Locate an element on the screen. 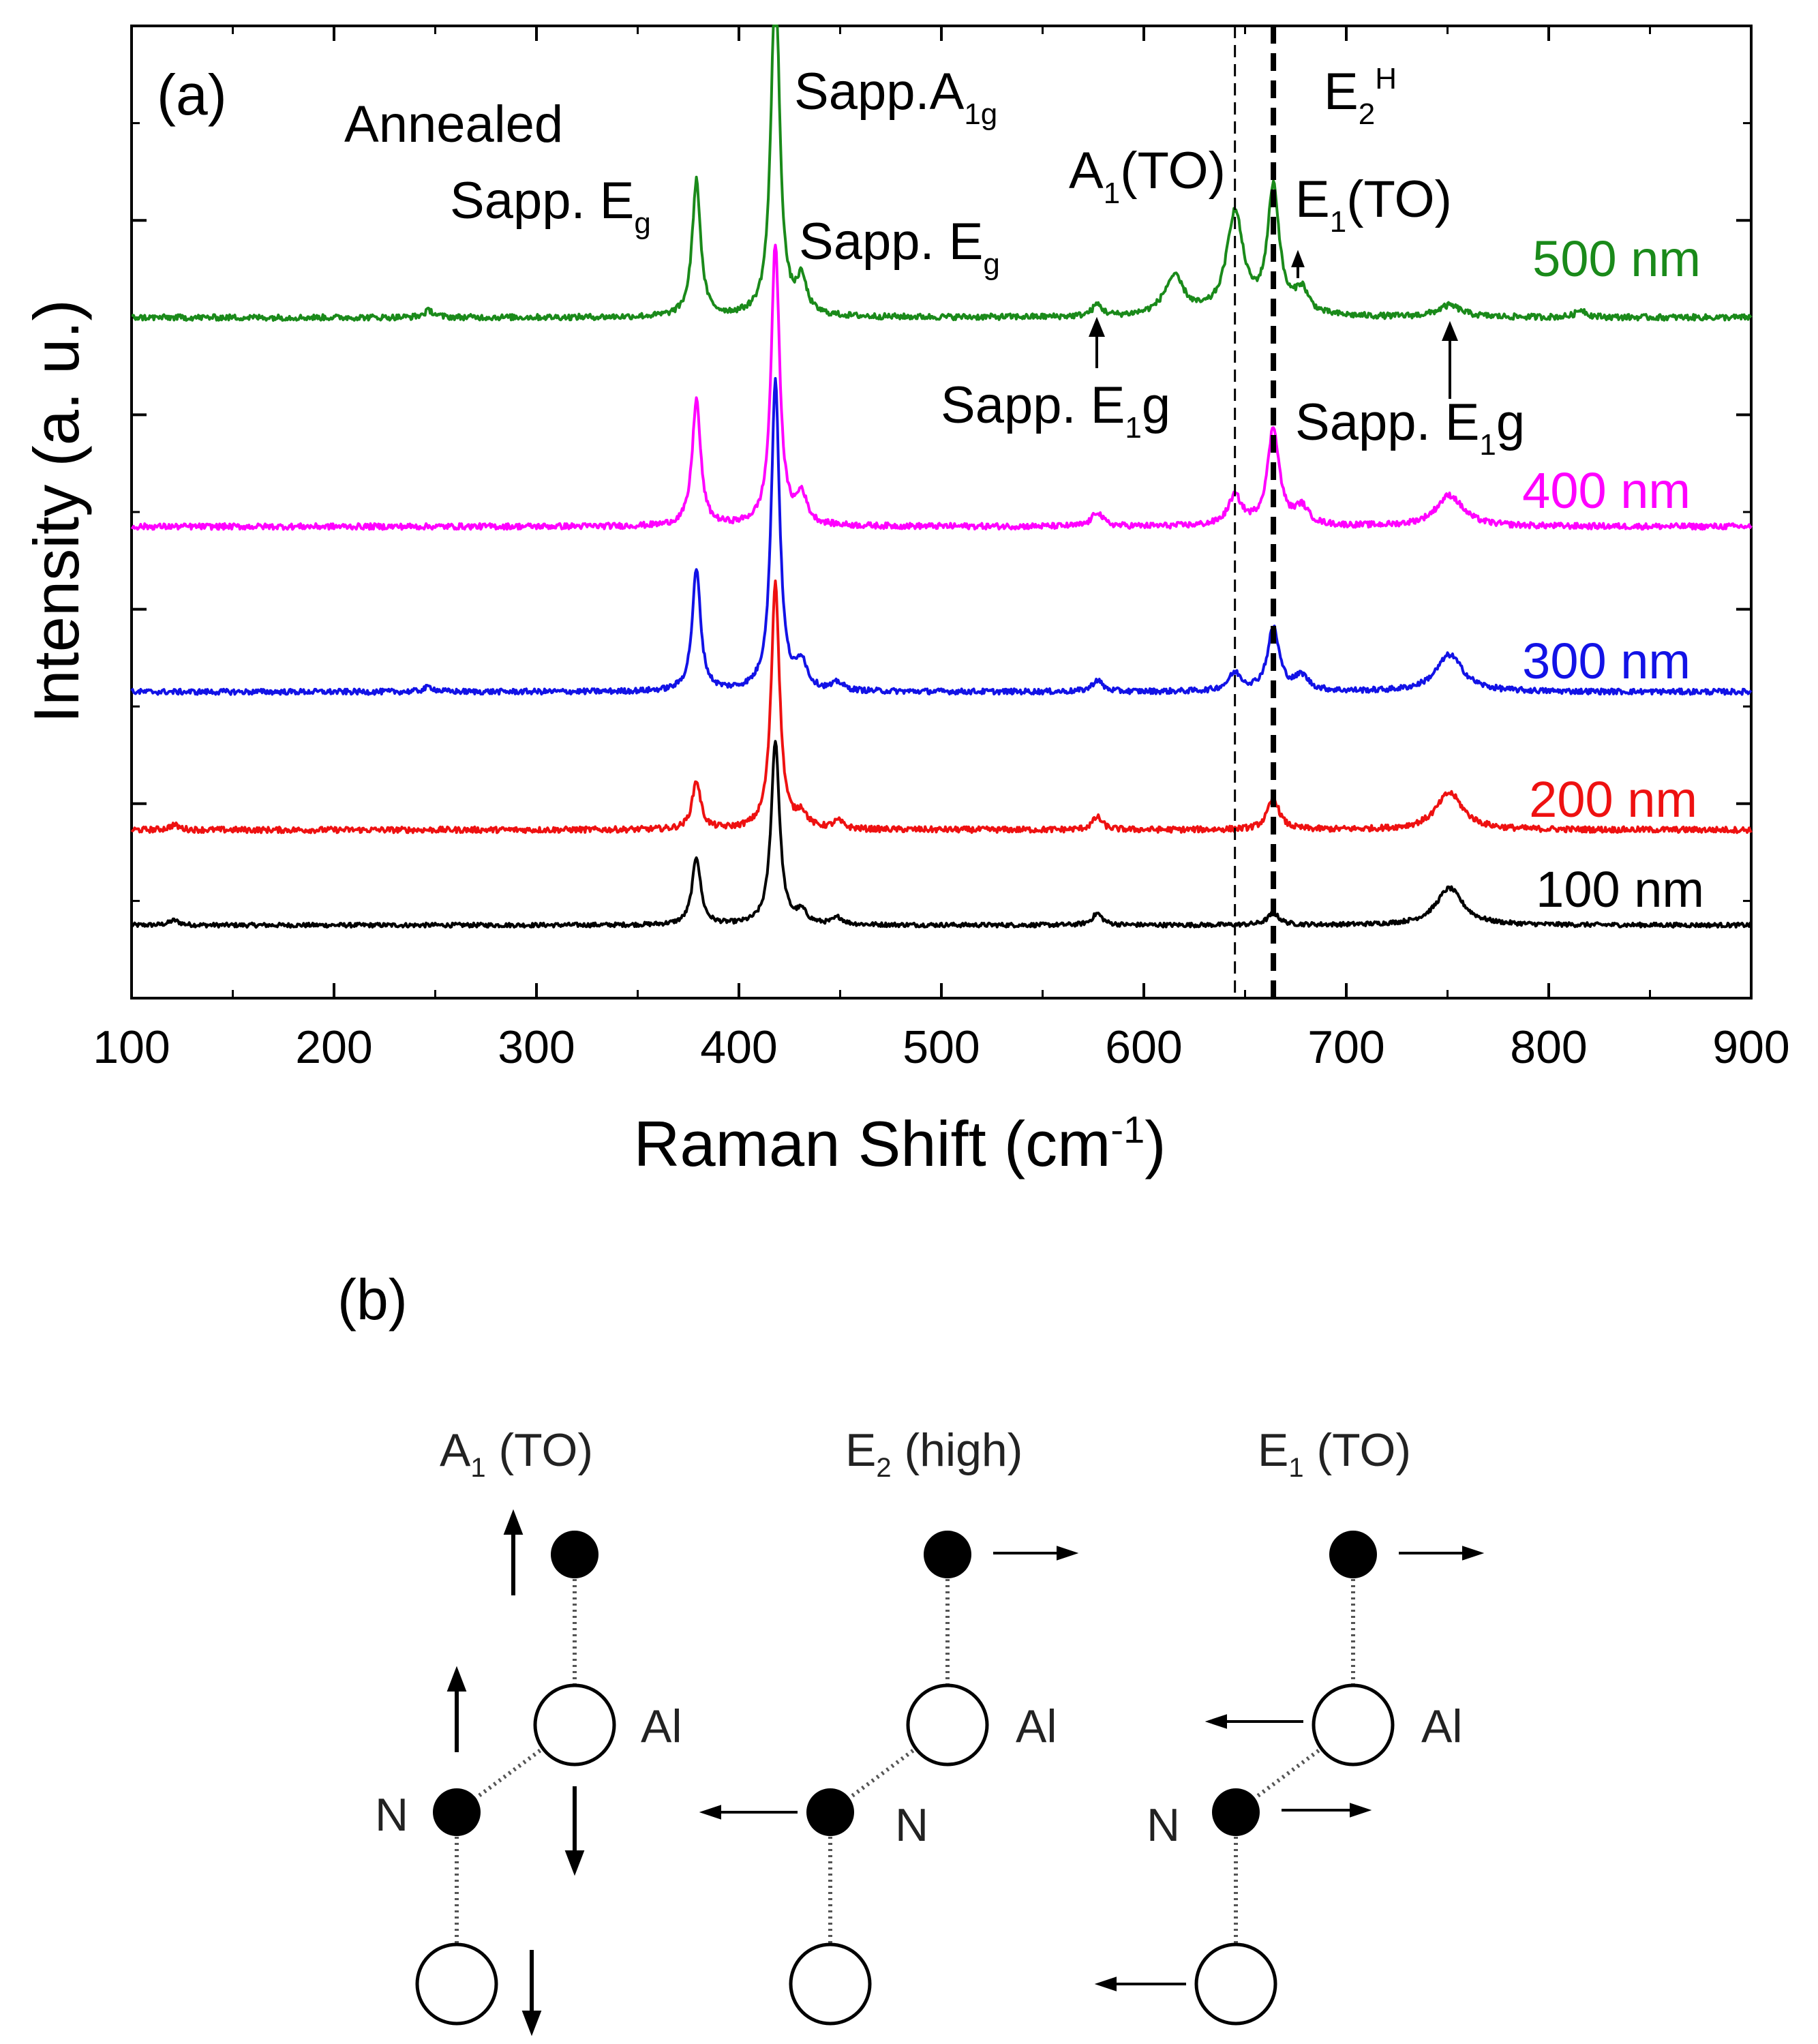 Image resolution: width=1818 pixels, height=2044 pixels. annotation-sapp-eg-right: Sapp. Eg is located at coordinates (900, 247).